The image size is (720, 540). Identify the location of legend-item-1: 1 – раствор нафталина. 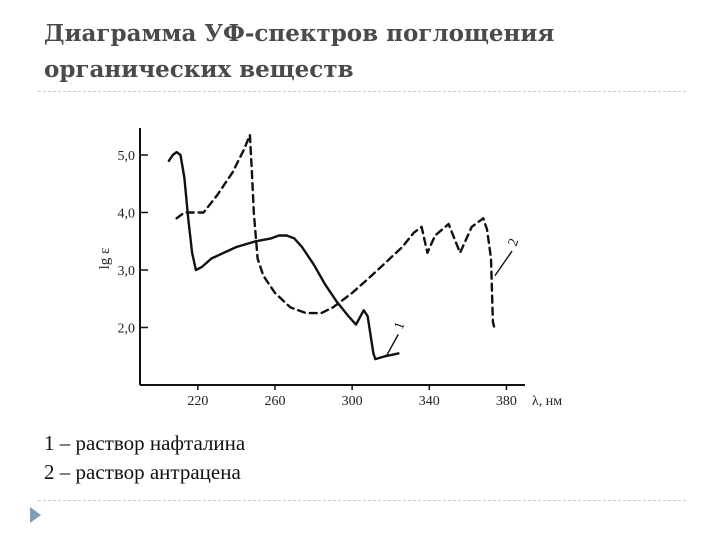
(145, 443).